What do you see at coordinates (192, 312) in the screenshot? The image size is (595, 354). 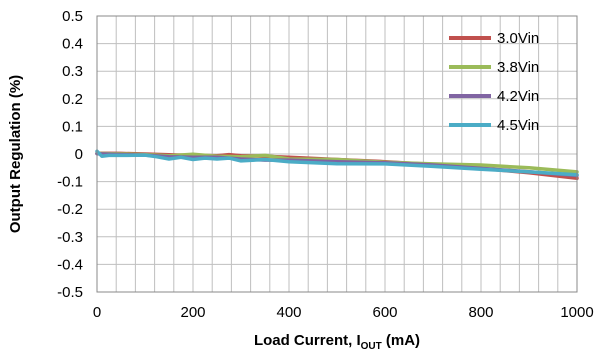 I see `x-tick-label: 200` at bounding box center [192, 312].